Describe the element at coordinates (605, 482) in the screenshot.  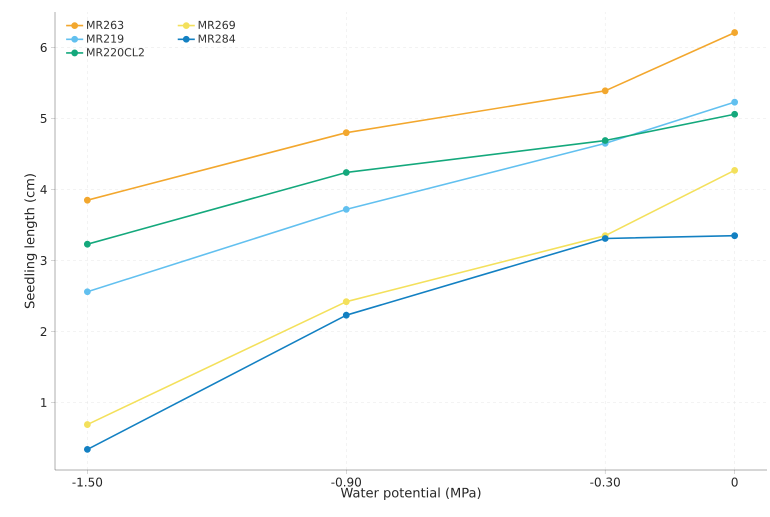
I see `x-tick-label: -0.30` at that location.